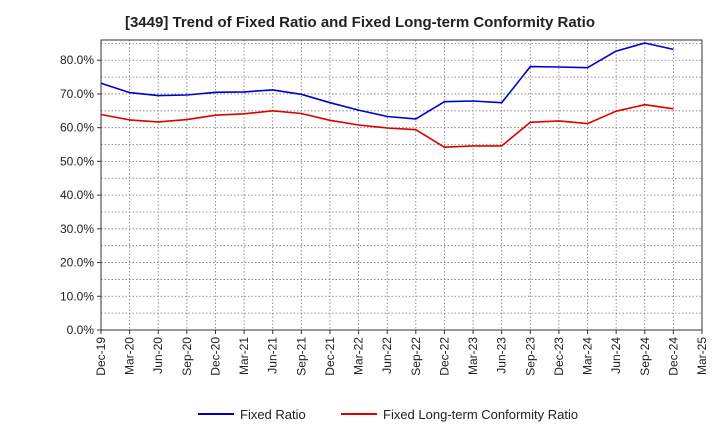 The height and width of the screenshot is (440, 720). What do you see at coordinates (77, 60) in the screenshot?
I see `y-tick-label: 80.0%` at bounding box center [77, 60].